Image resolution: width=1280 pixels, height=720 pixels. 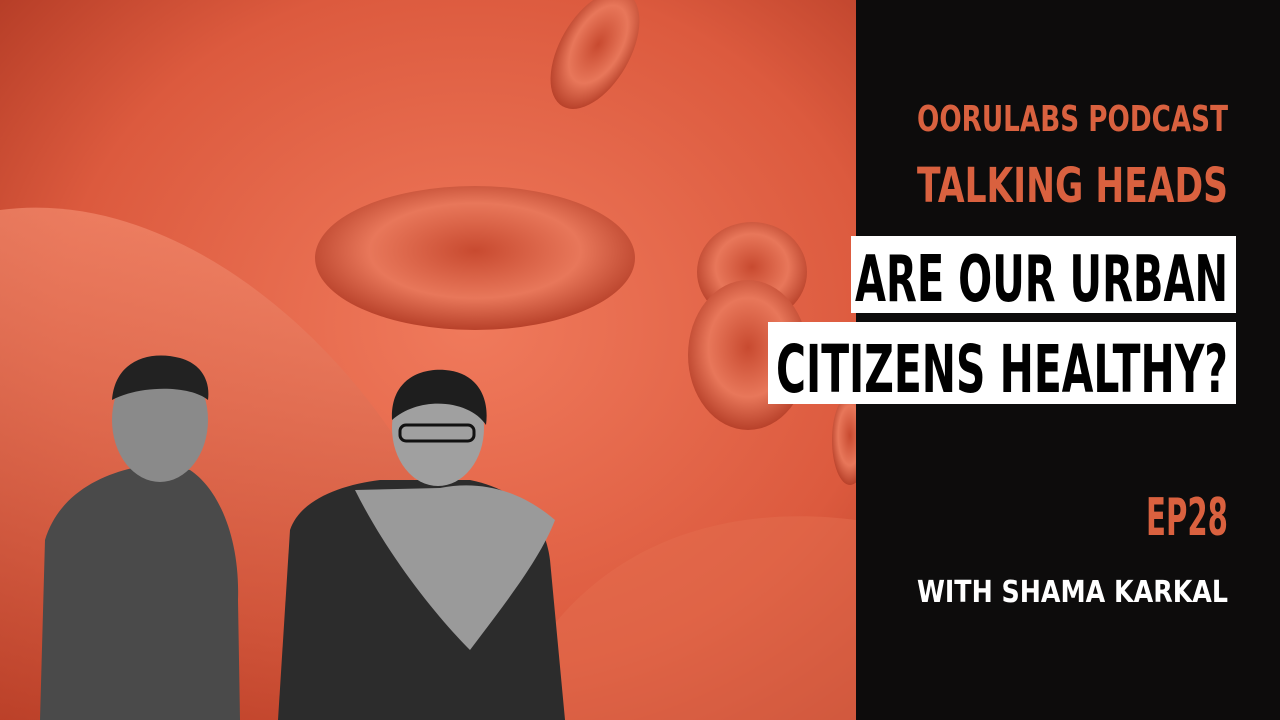 I want to click on episode-number: EP28, so click(x=1187, y=518).